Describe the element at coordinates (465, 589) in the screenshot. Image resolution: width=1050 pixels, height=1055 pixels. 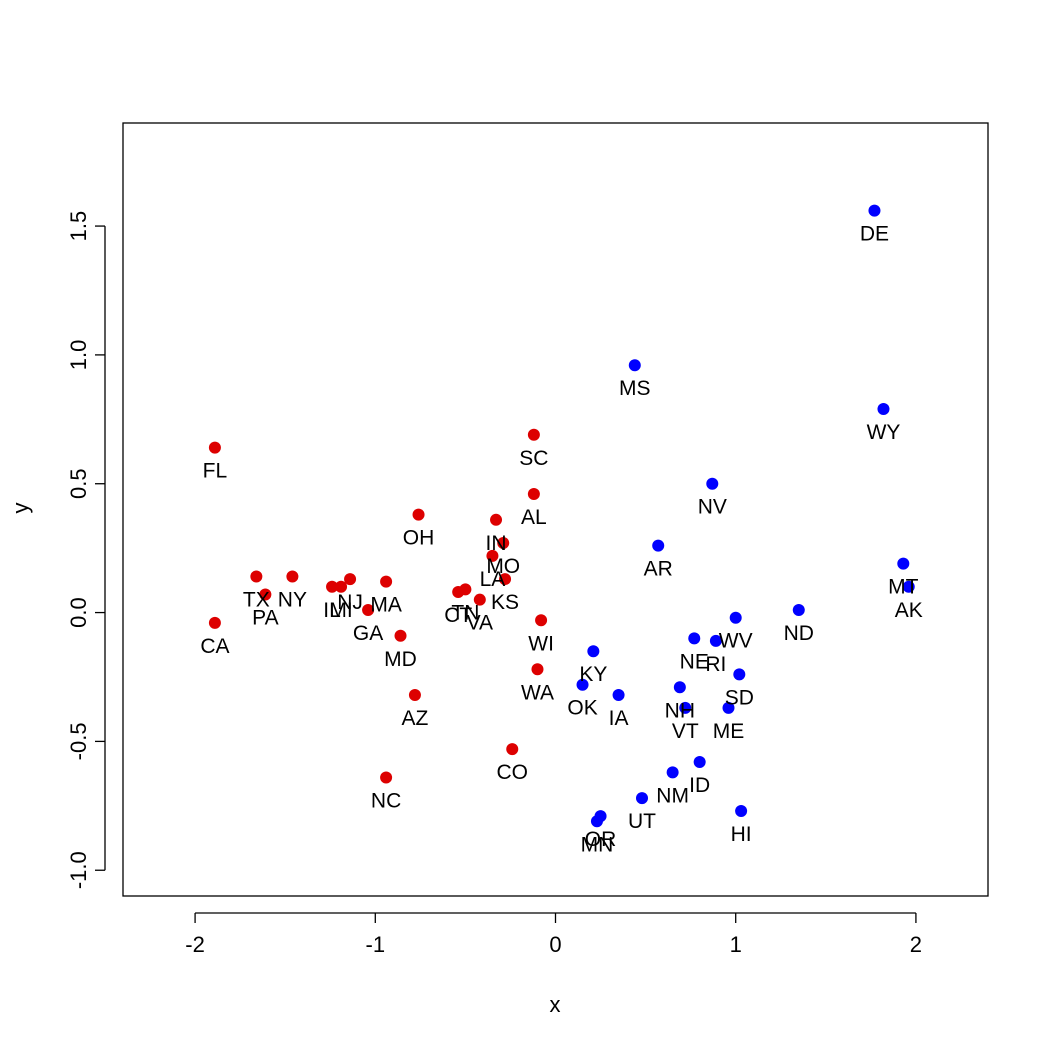
I see `point-tn` at that location.